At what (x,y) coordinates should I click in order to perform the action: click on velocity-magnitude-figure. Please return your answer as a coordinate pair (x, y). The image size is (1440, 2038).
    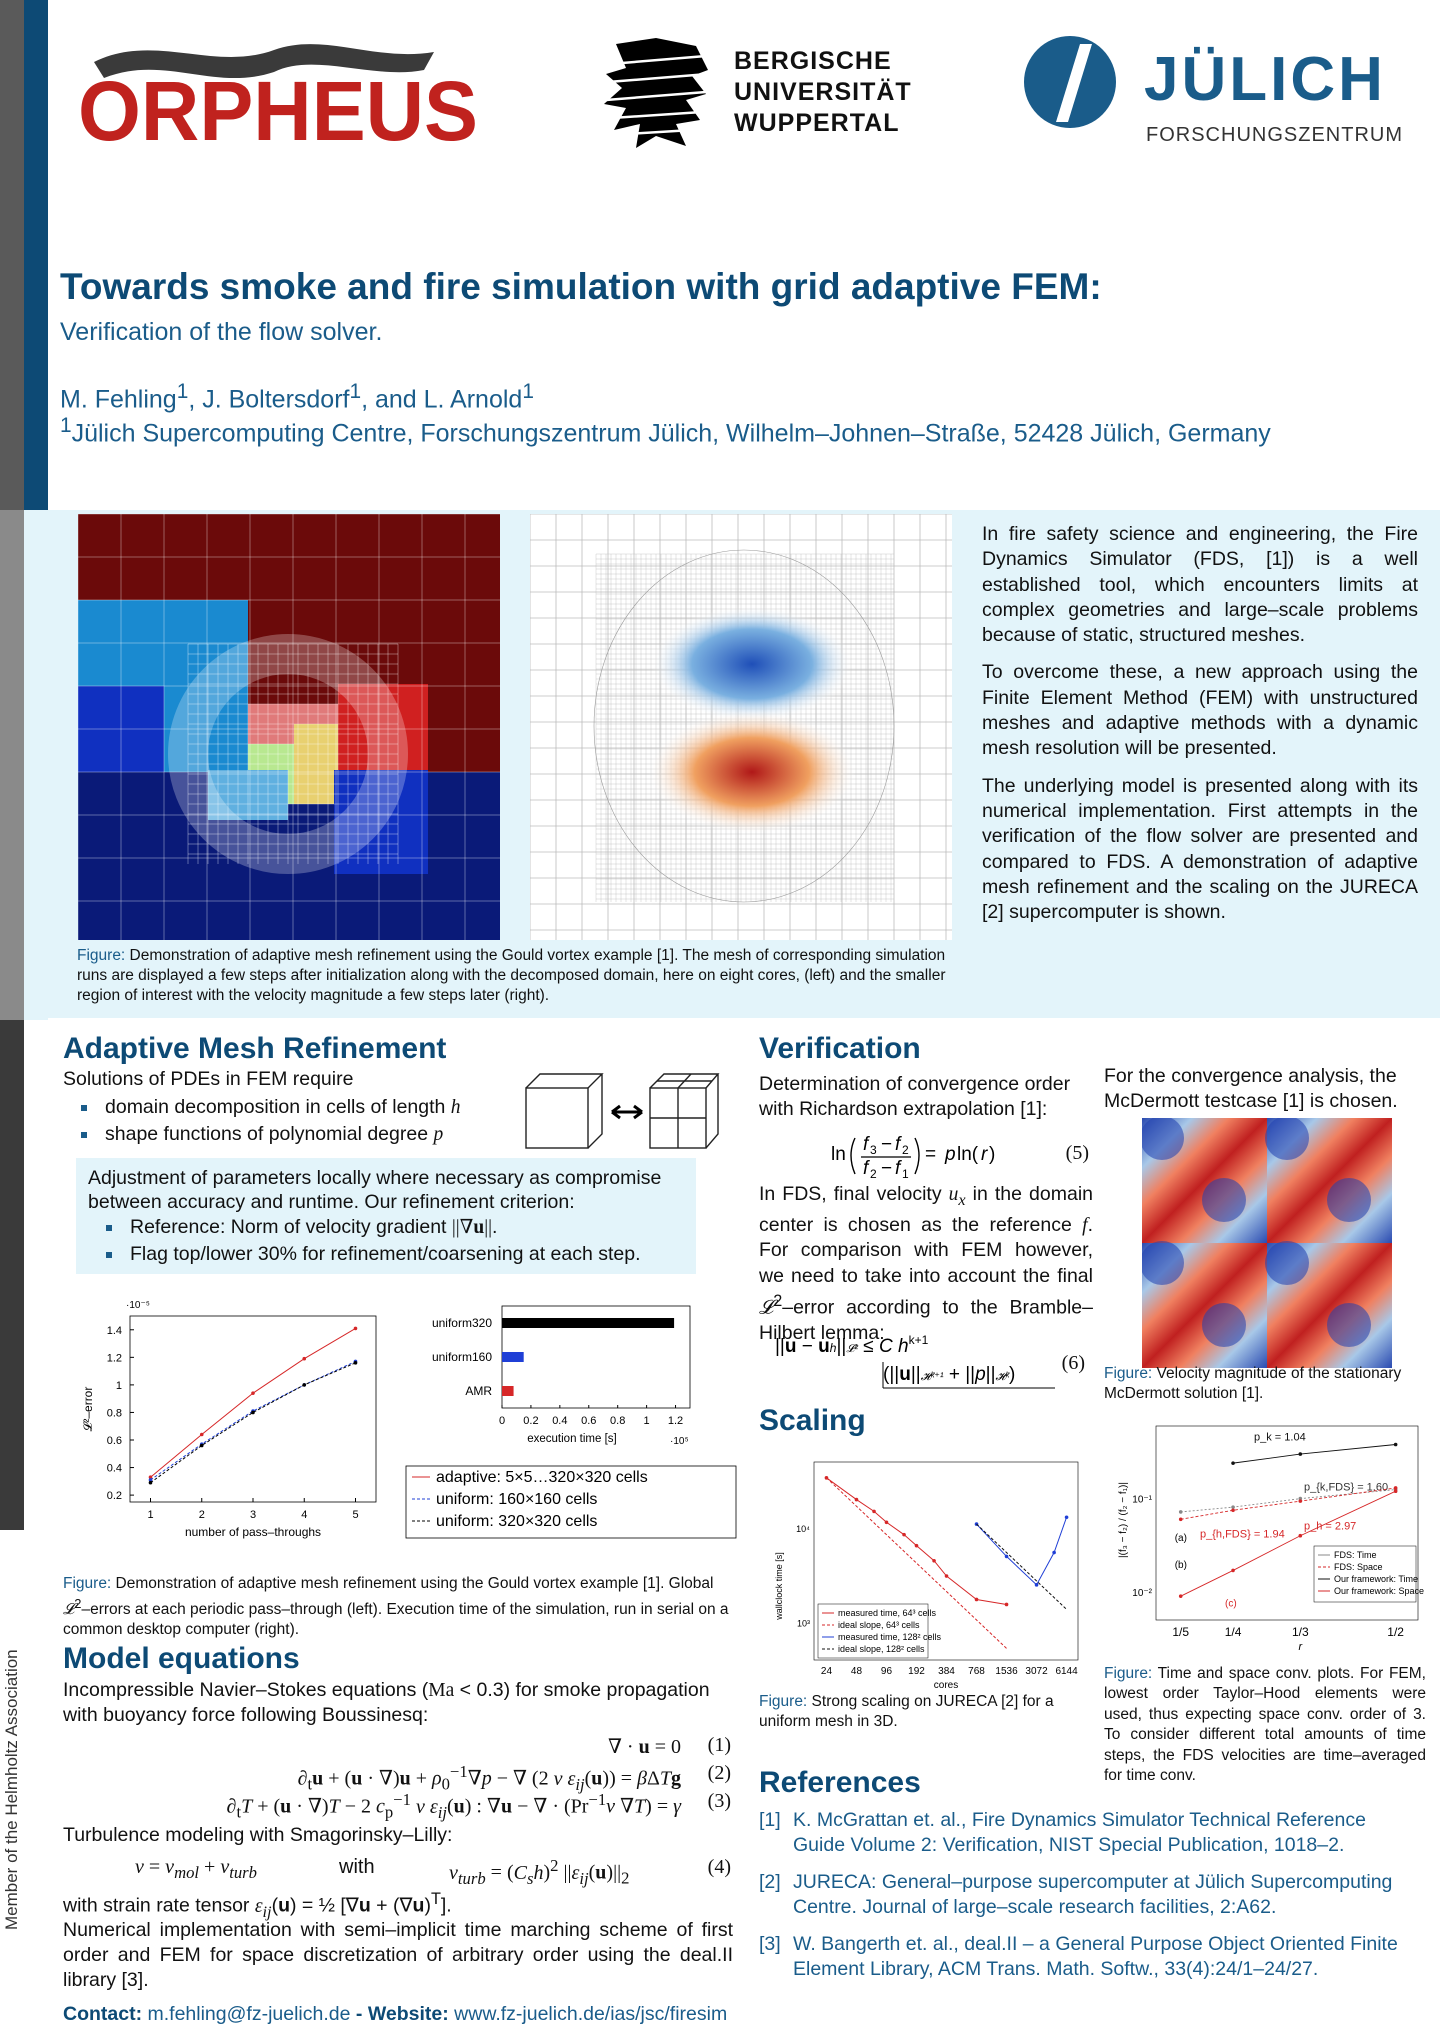
    Looking at the image, I should click on (741, 727).